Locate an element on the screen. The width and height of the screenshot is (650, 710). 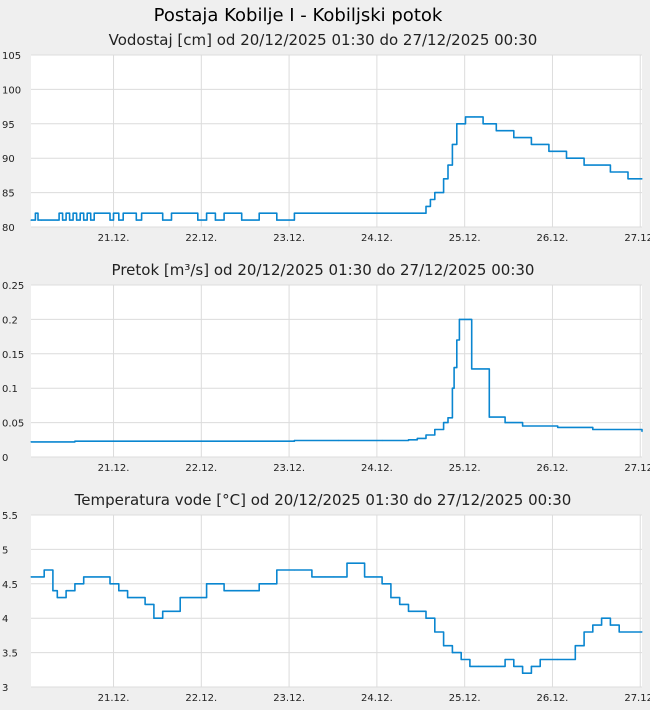
x-tick-label: 25.12. is located at coordinates (465, 468).